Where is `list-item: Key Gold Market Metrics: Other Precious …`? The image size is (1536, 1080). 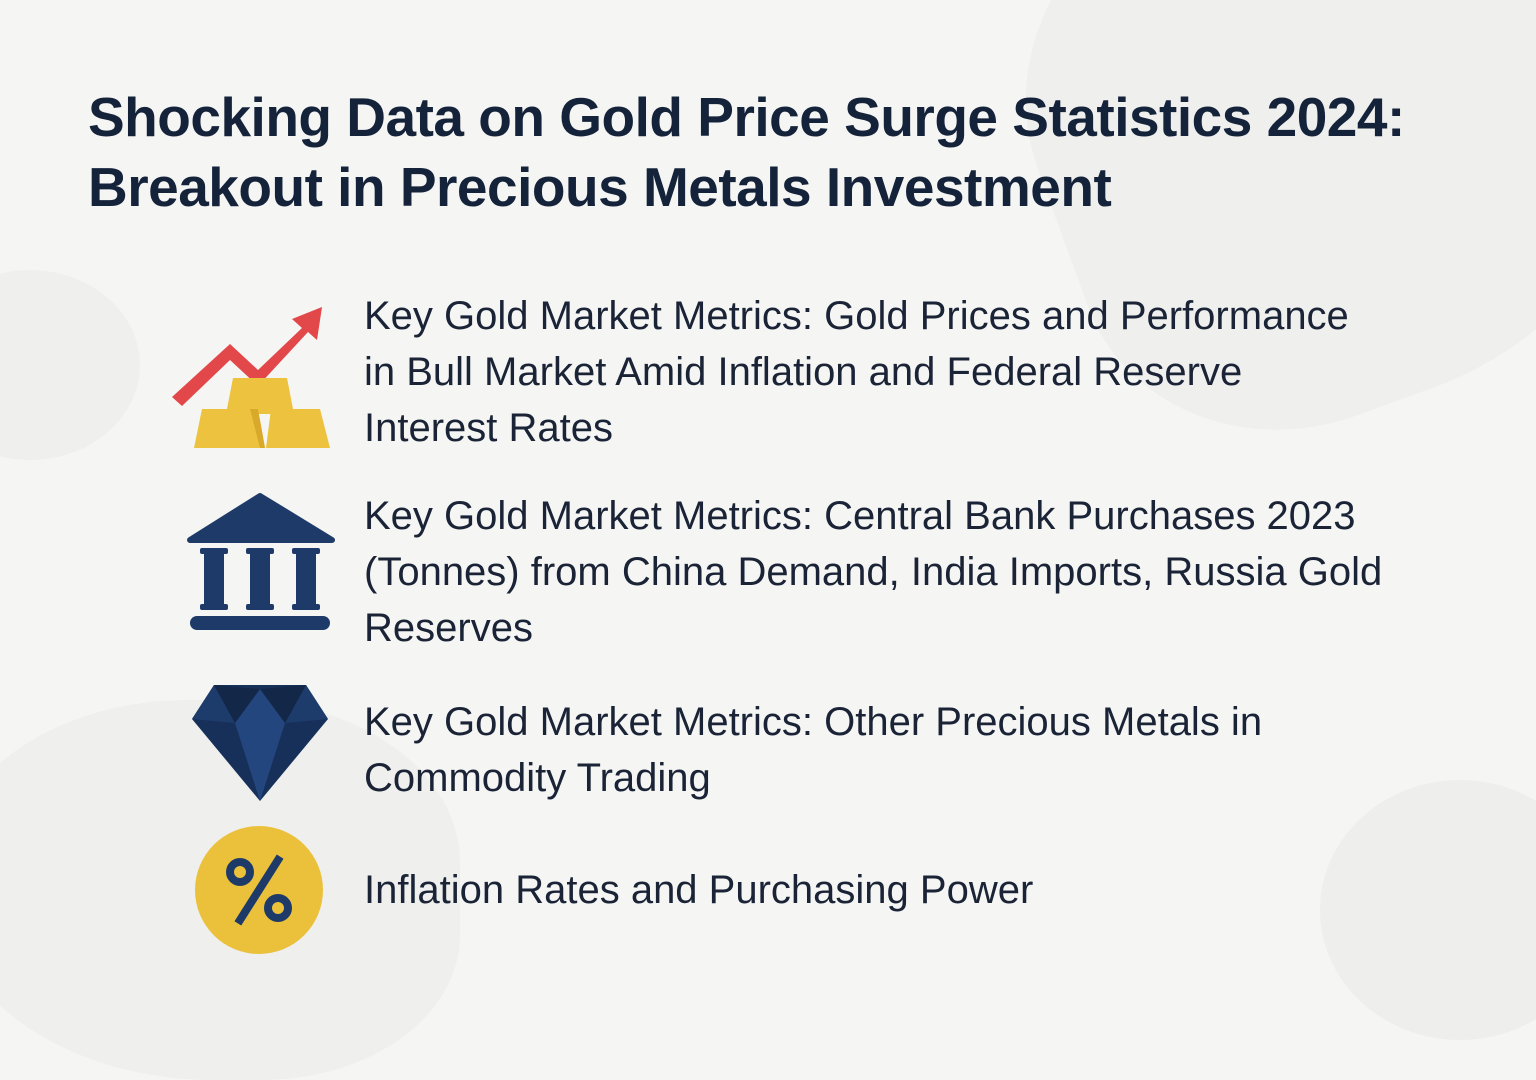 list-item: Key Gold Market Metrics: Other Precious … is located at coordinates (772, 750).